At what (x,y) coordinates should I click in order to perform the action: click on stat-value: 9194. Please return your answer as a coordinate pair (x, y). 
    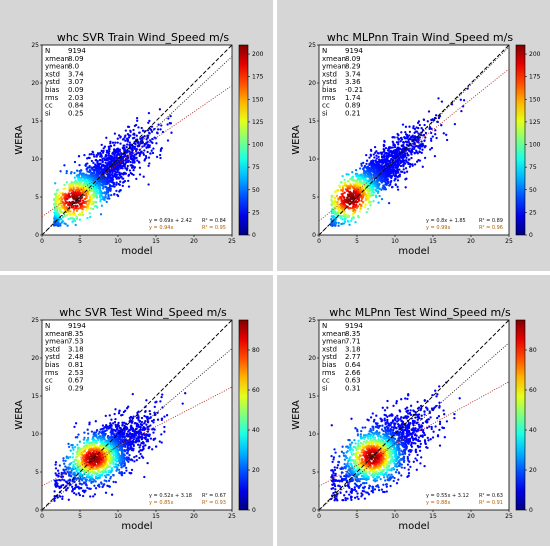
    Looking at the image, I should click on (354, 51).